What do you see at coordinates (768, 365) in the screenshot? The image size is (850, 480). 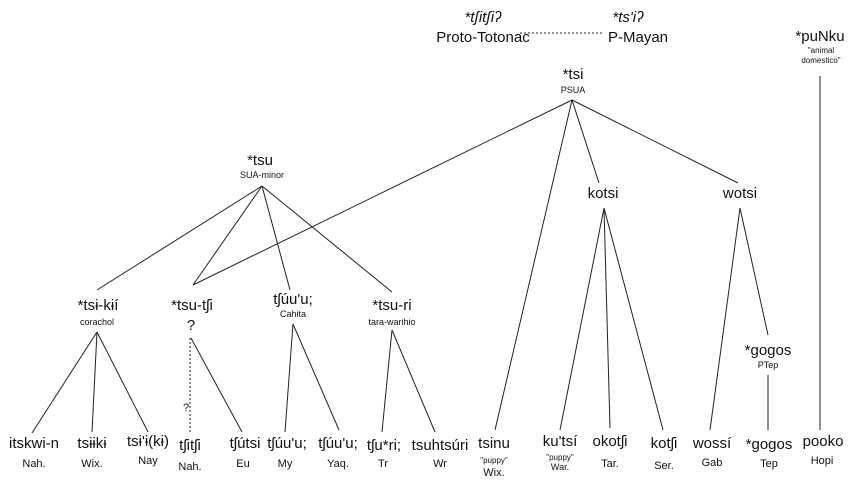 I see `ptep-label: PTep` at bounding box center [768, 365].